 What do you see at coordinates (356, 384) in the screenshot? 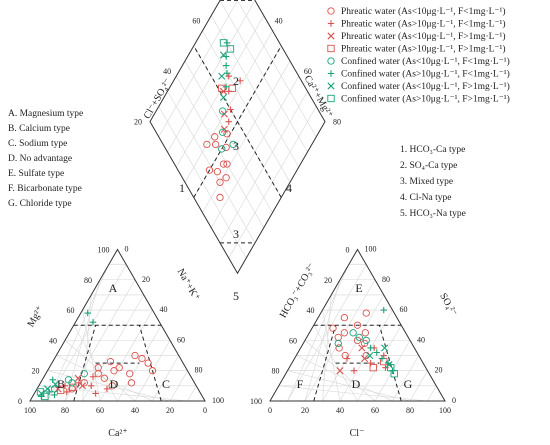
I see `anion-region-d: D` at bounding box center [356, 384].